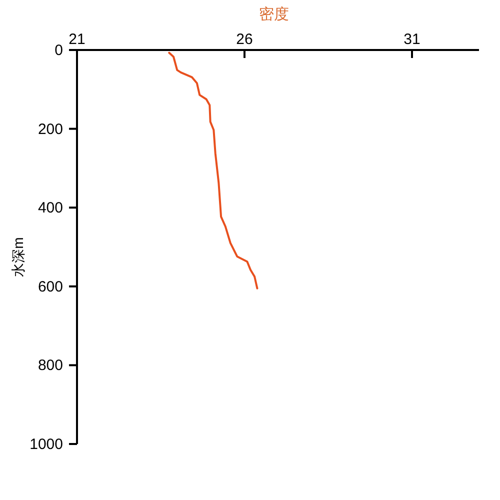 Image resolution: width=500 pixels, height=500 pixels. Describe the element at coordinates (244, 39) in the screenshot. I see `x-tick-label: 26` at that location.